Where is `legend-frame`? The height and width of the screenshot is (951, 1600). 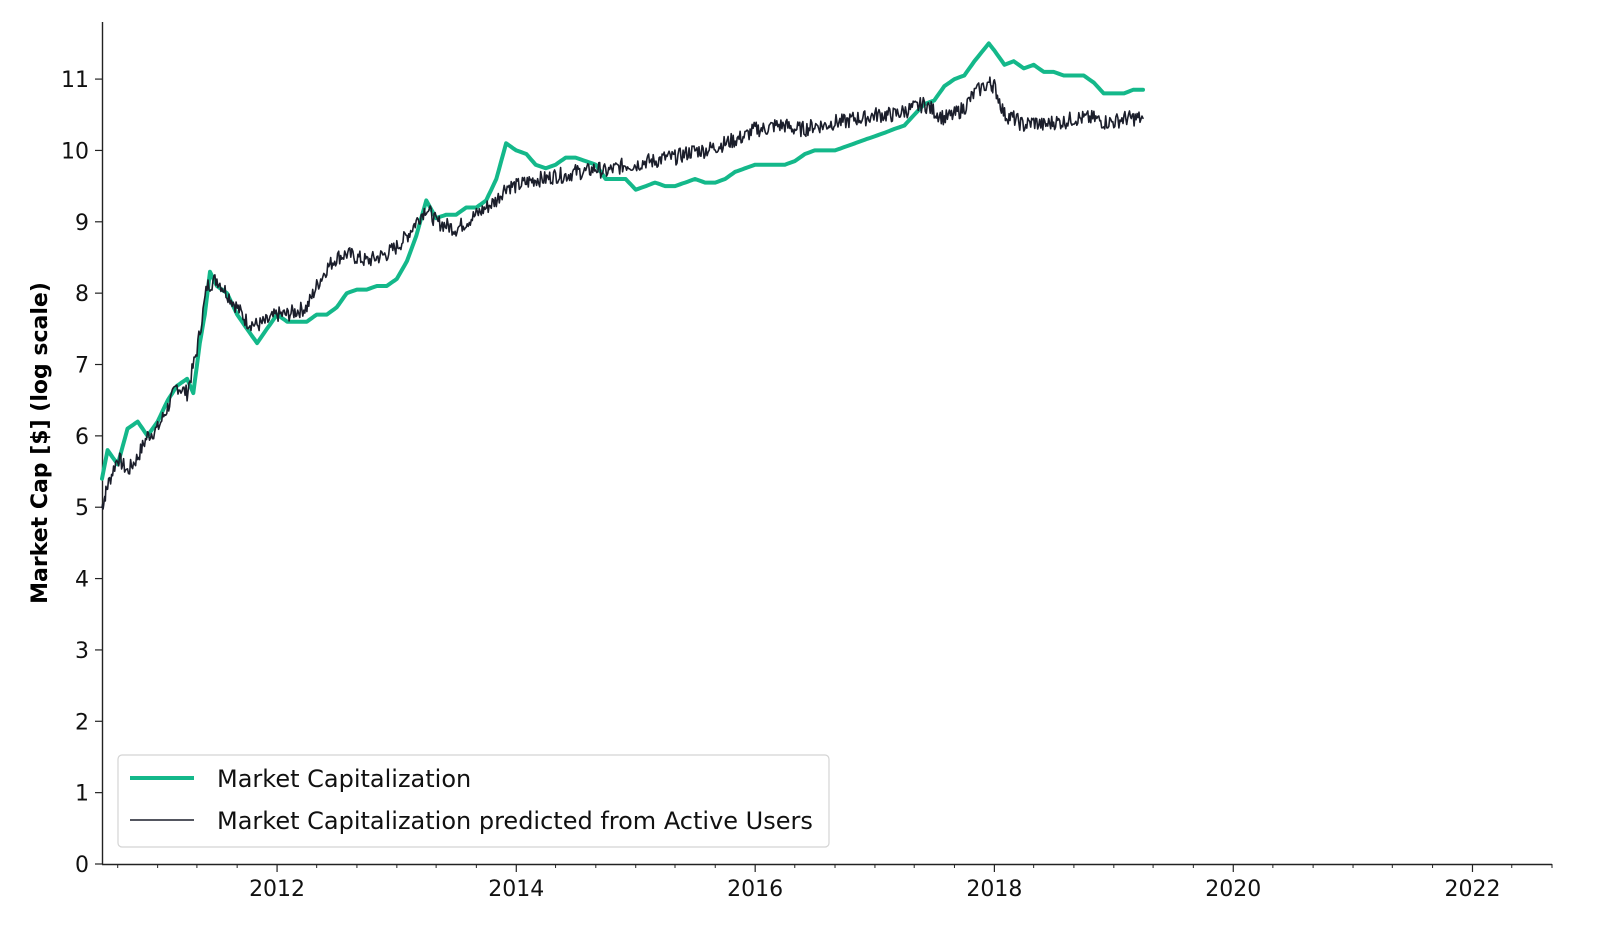 legend-frame is located at coordinates (473, 801).